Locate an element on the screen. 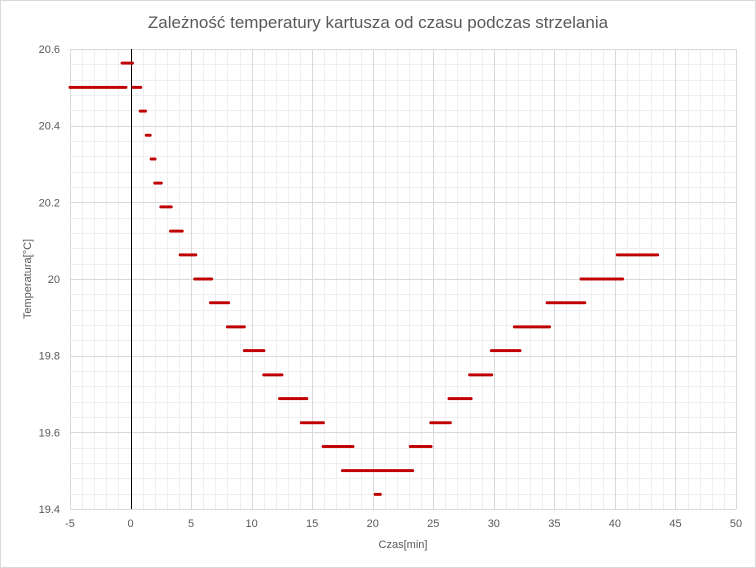  x-tick-label: 20 is located at coordinates (373, 524).